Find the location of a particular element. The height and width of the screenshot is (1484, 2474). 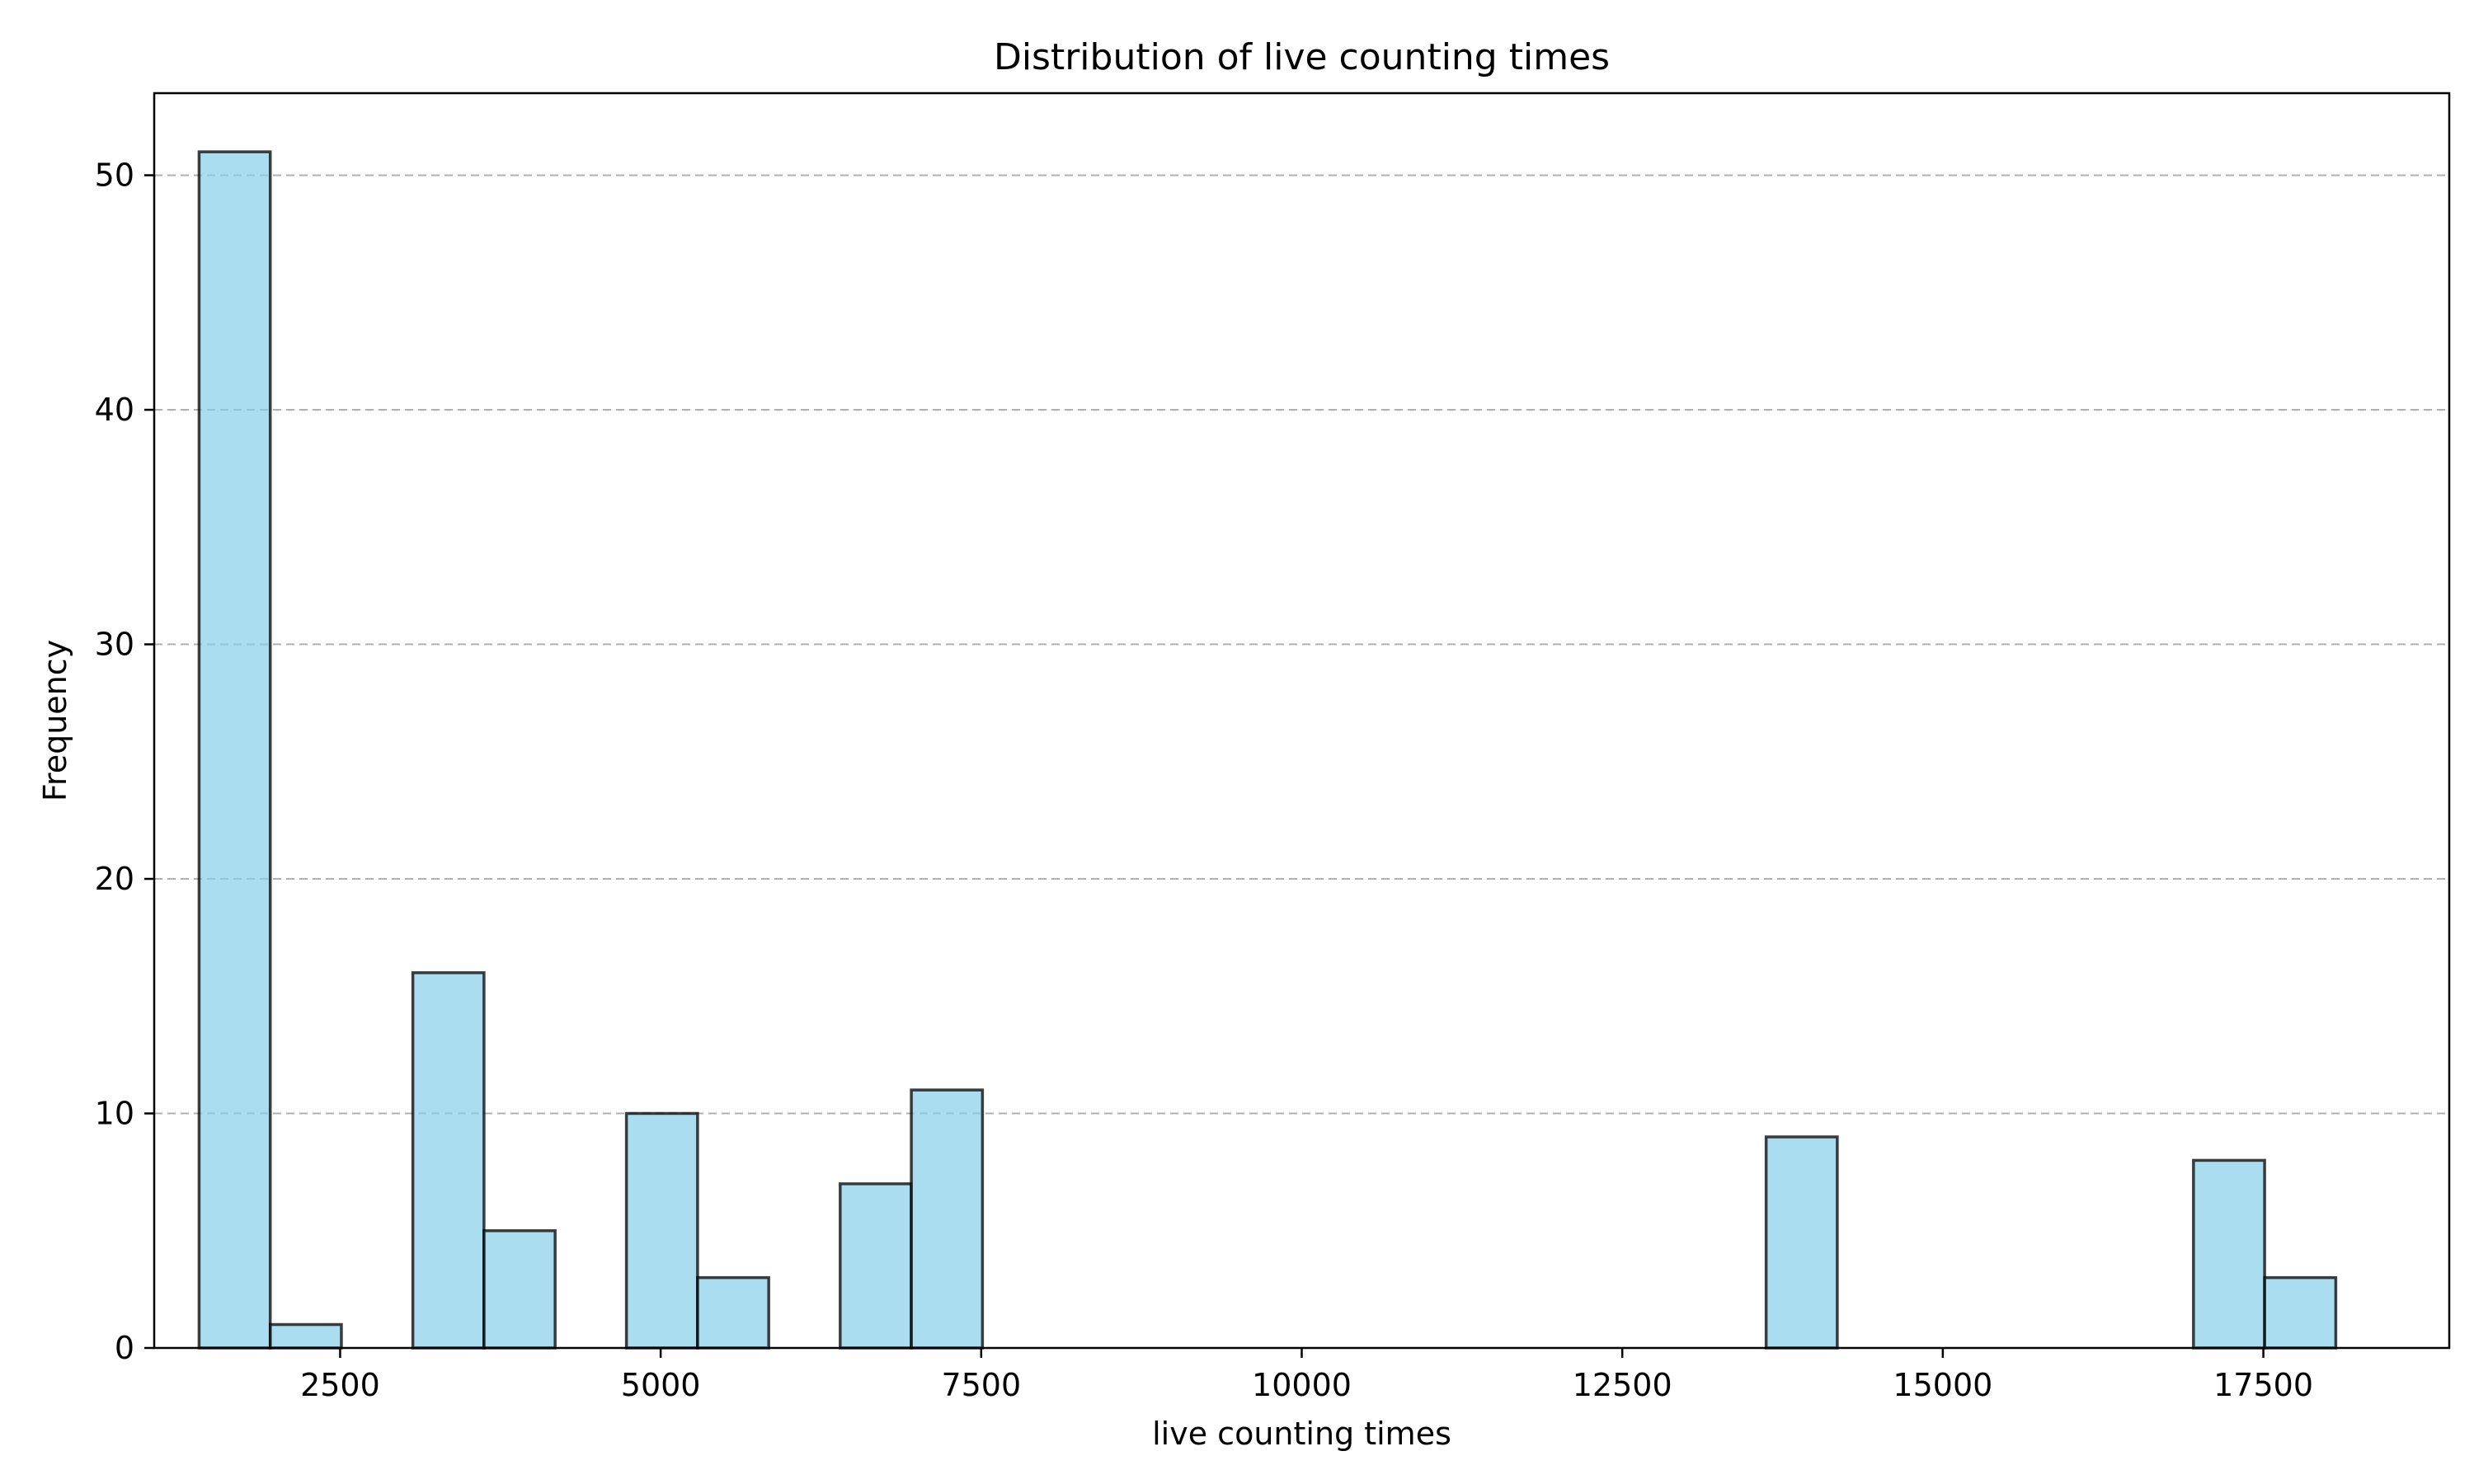

x-tick-label: 7500 is located at coordinates (981, 1385).